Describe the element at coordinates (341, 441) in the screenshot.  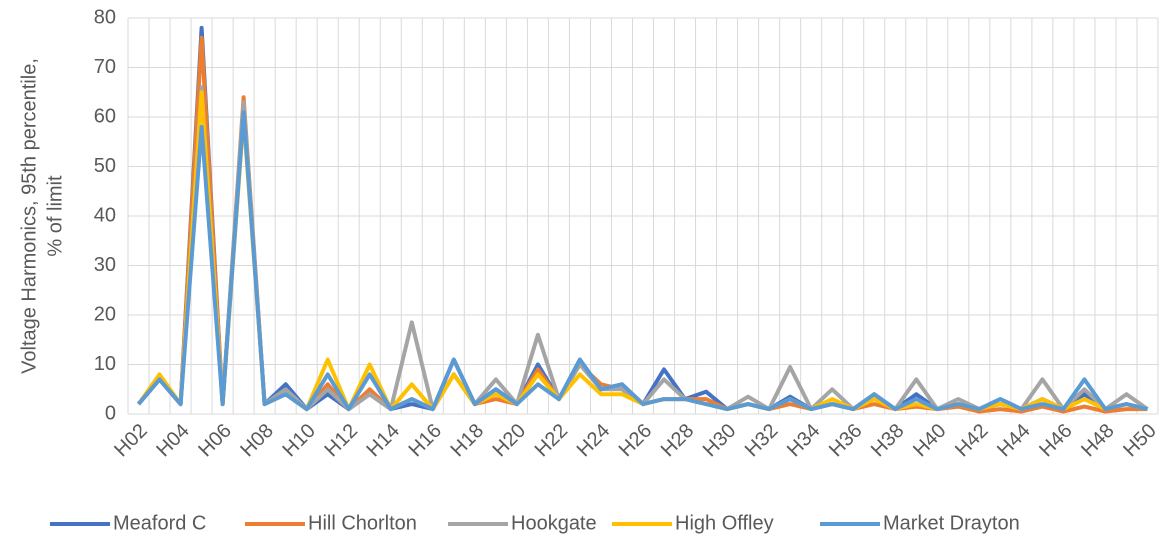
I see `x-tick-label: H12` at that location.